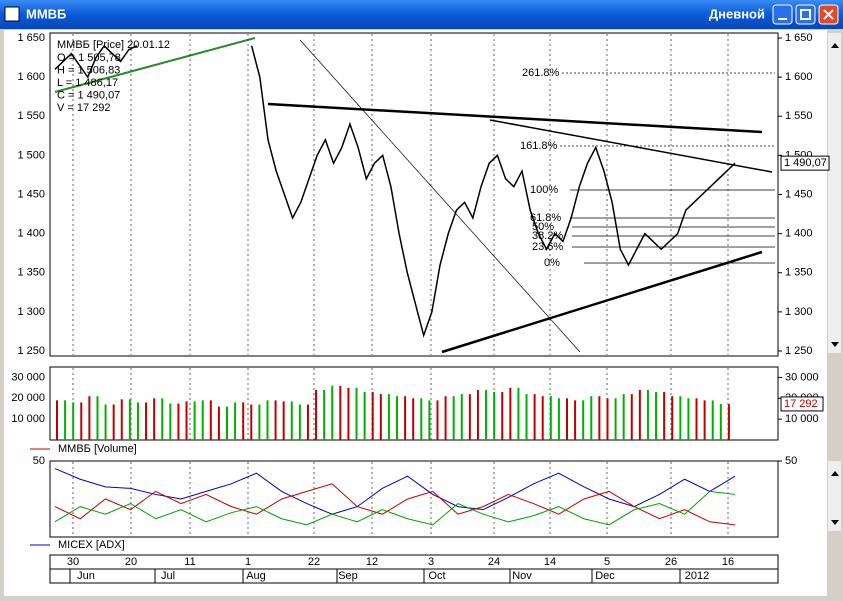 This screenshot has width=843, height=601. What do you see at coordinates (544, 190) in the screenshot?
I see `fib-label: 100%` at bounding box center [544, 190].